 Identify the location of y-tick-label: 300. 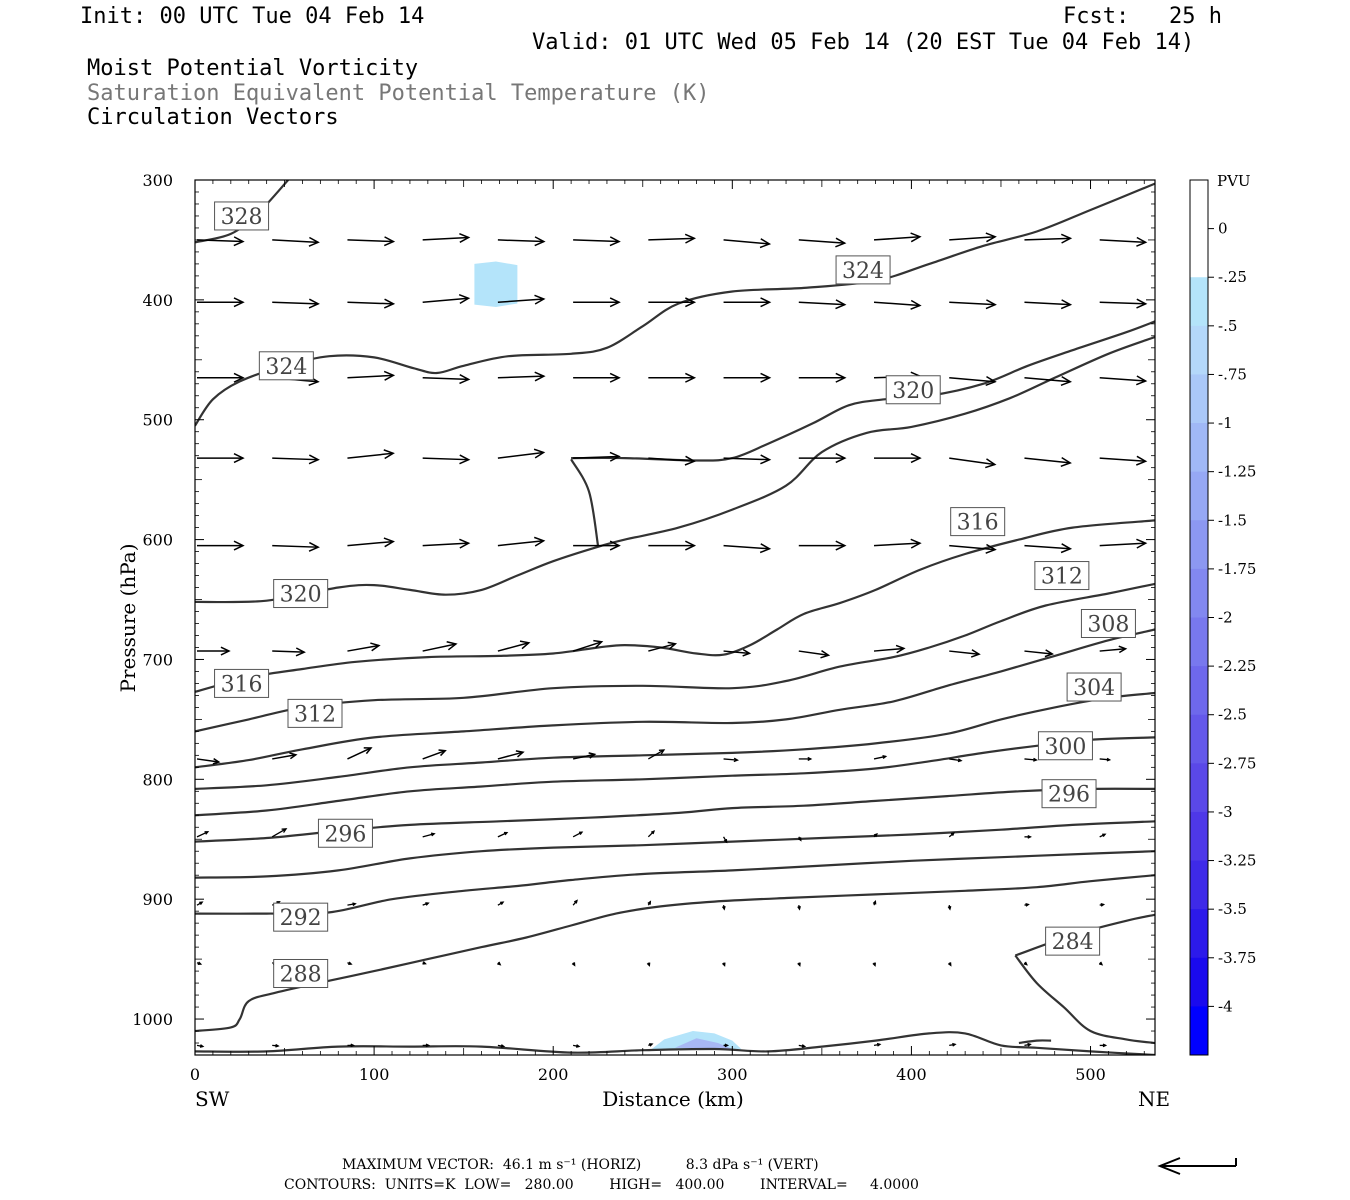
(157, 180).